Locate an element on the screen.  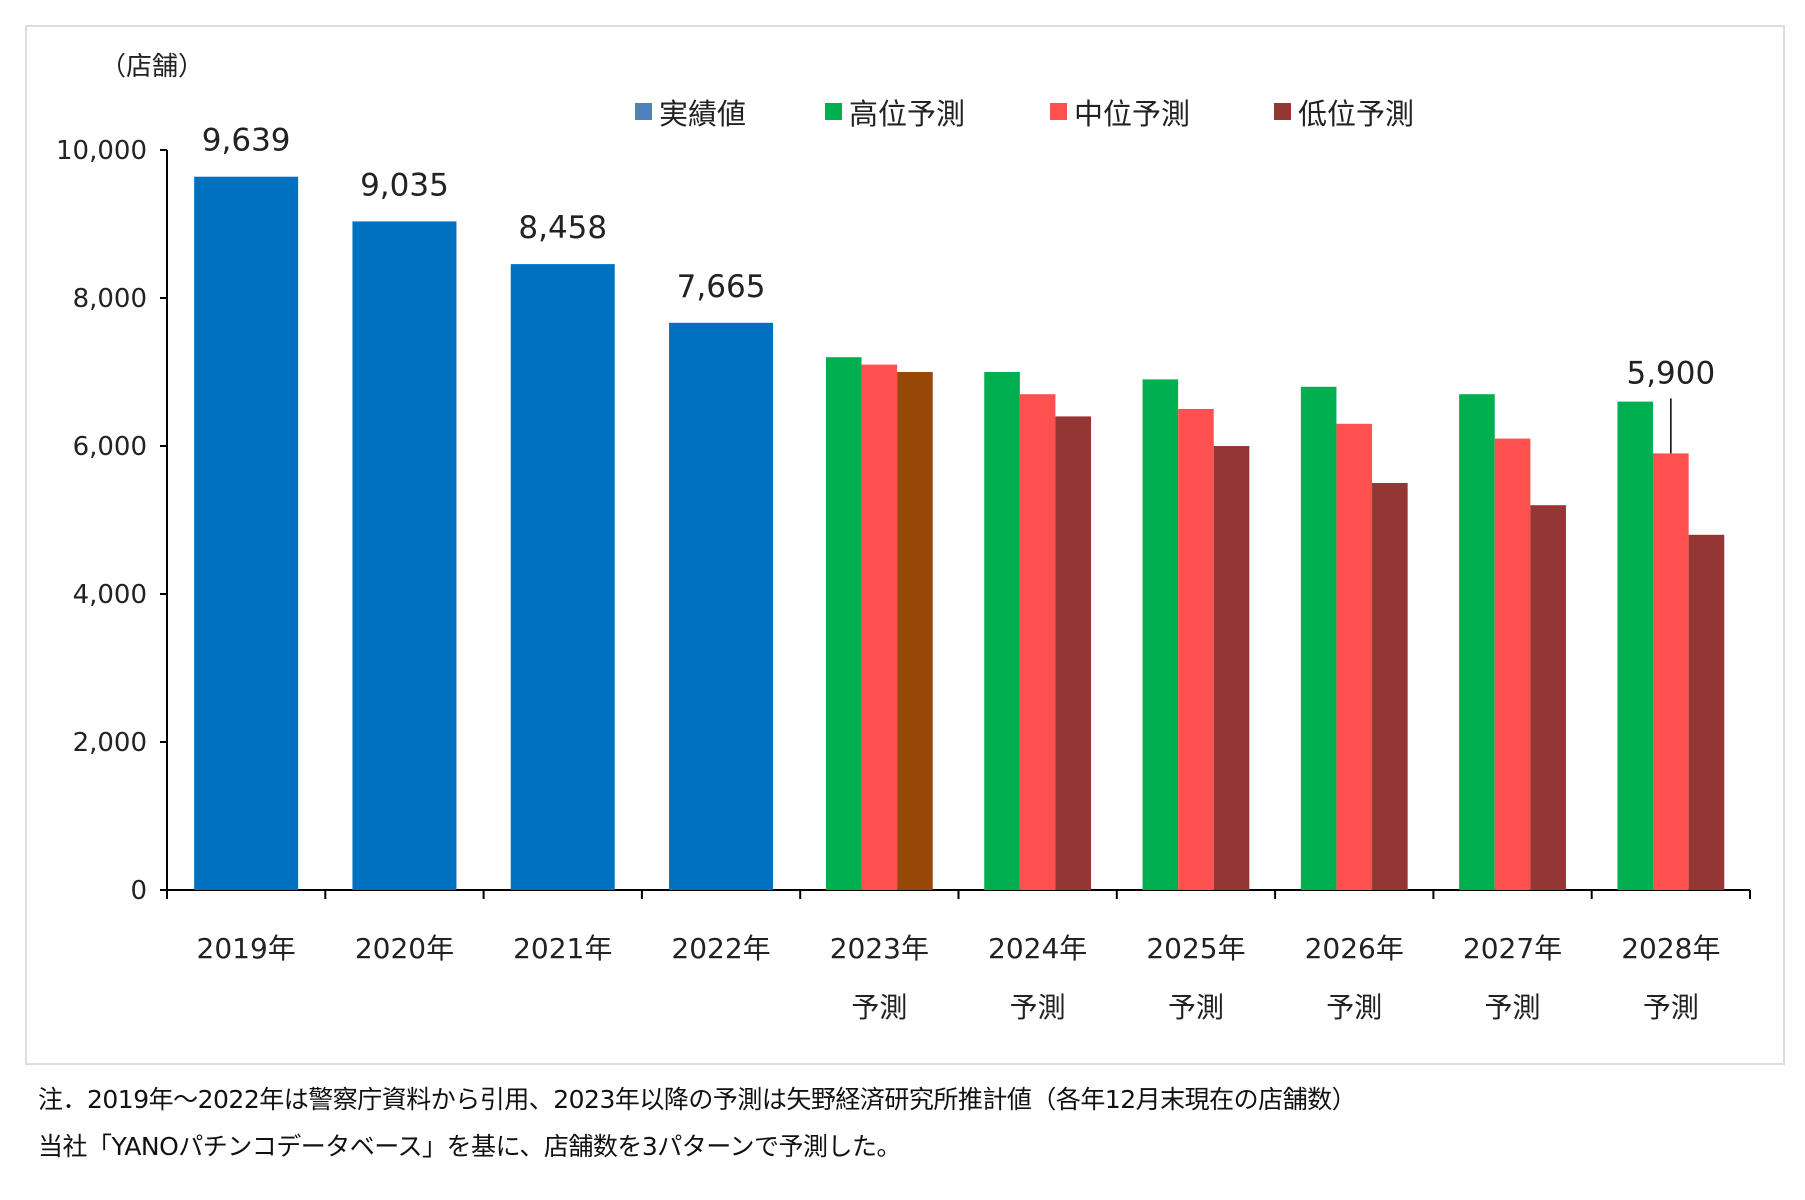
bar-0-2022年 is located at coordinates (721, 606).